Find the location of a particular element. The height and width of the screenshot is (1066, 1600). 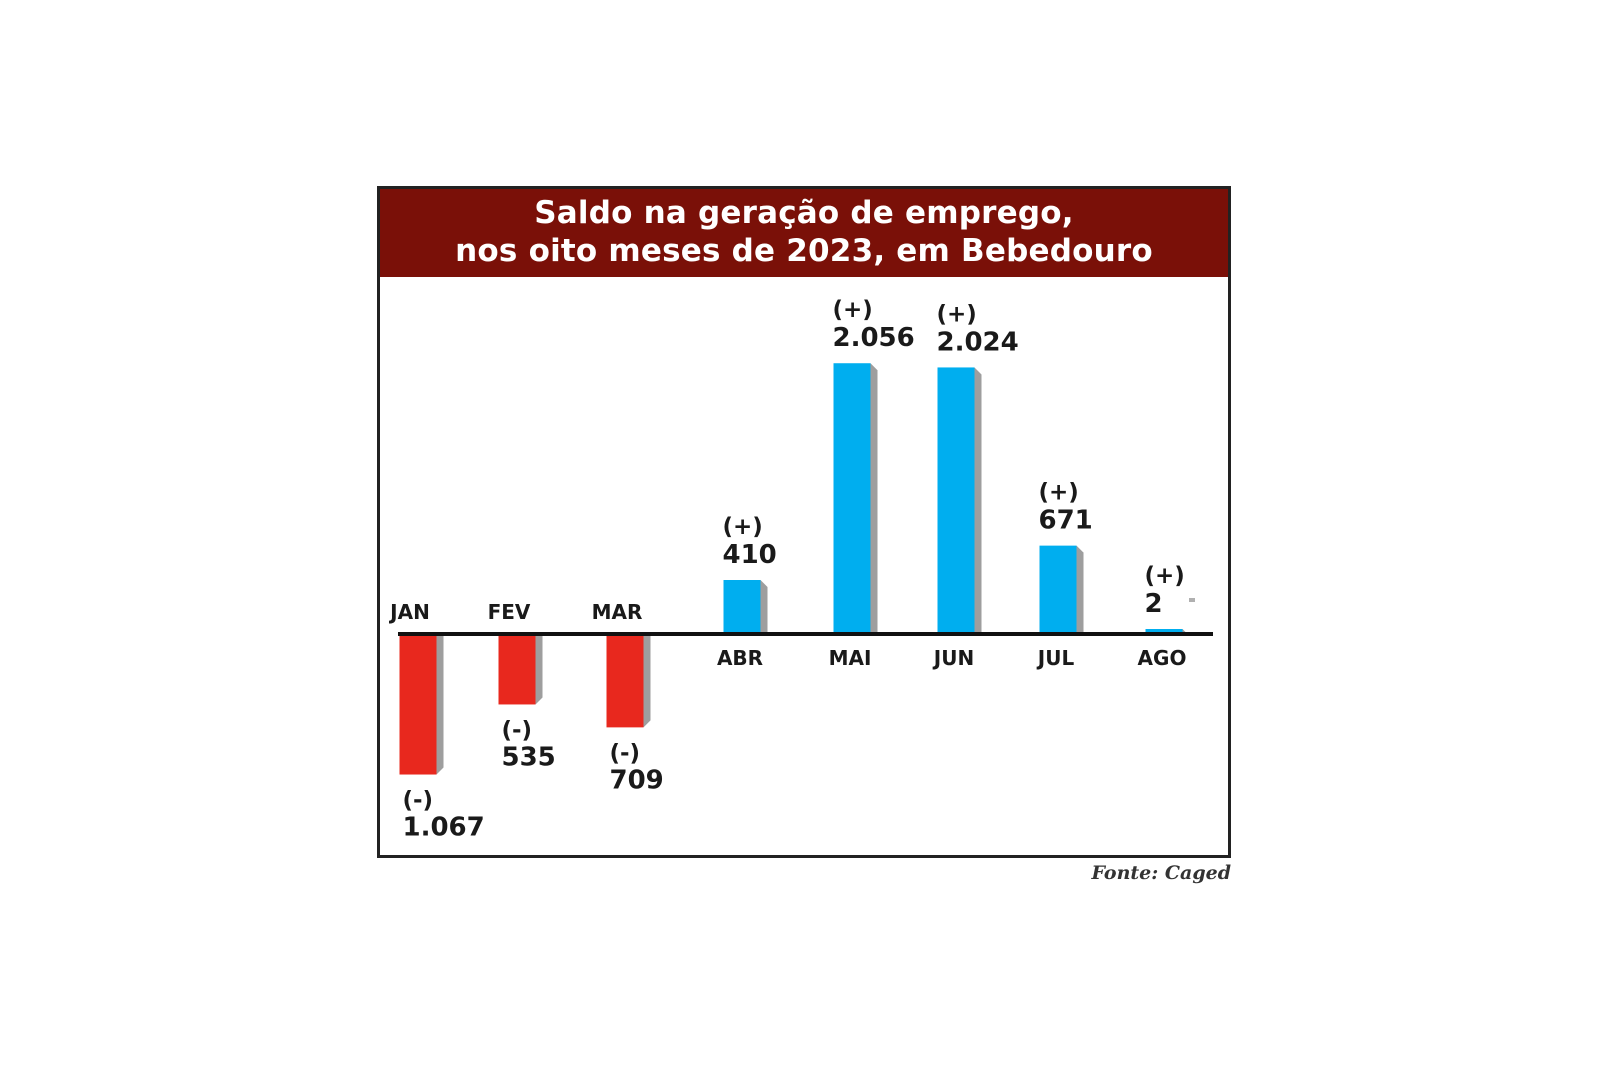

data-label-sign-mai: (+) is located at coordinates (853, 310).